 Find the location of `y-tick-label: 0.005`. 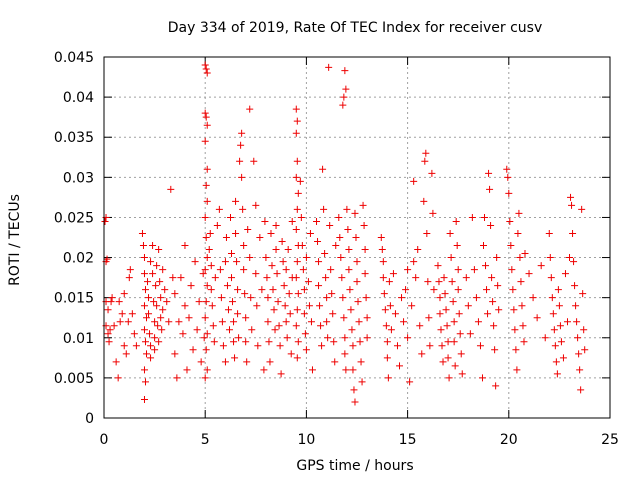

y-tick-label: 0.005 is located at coordinates (74, 379).